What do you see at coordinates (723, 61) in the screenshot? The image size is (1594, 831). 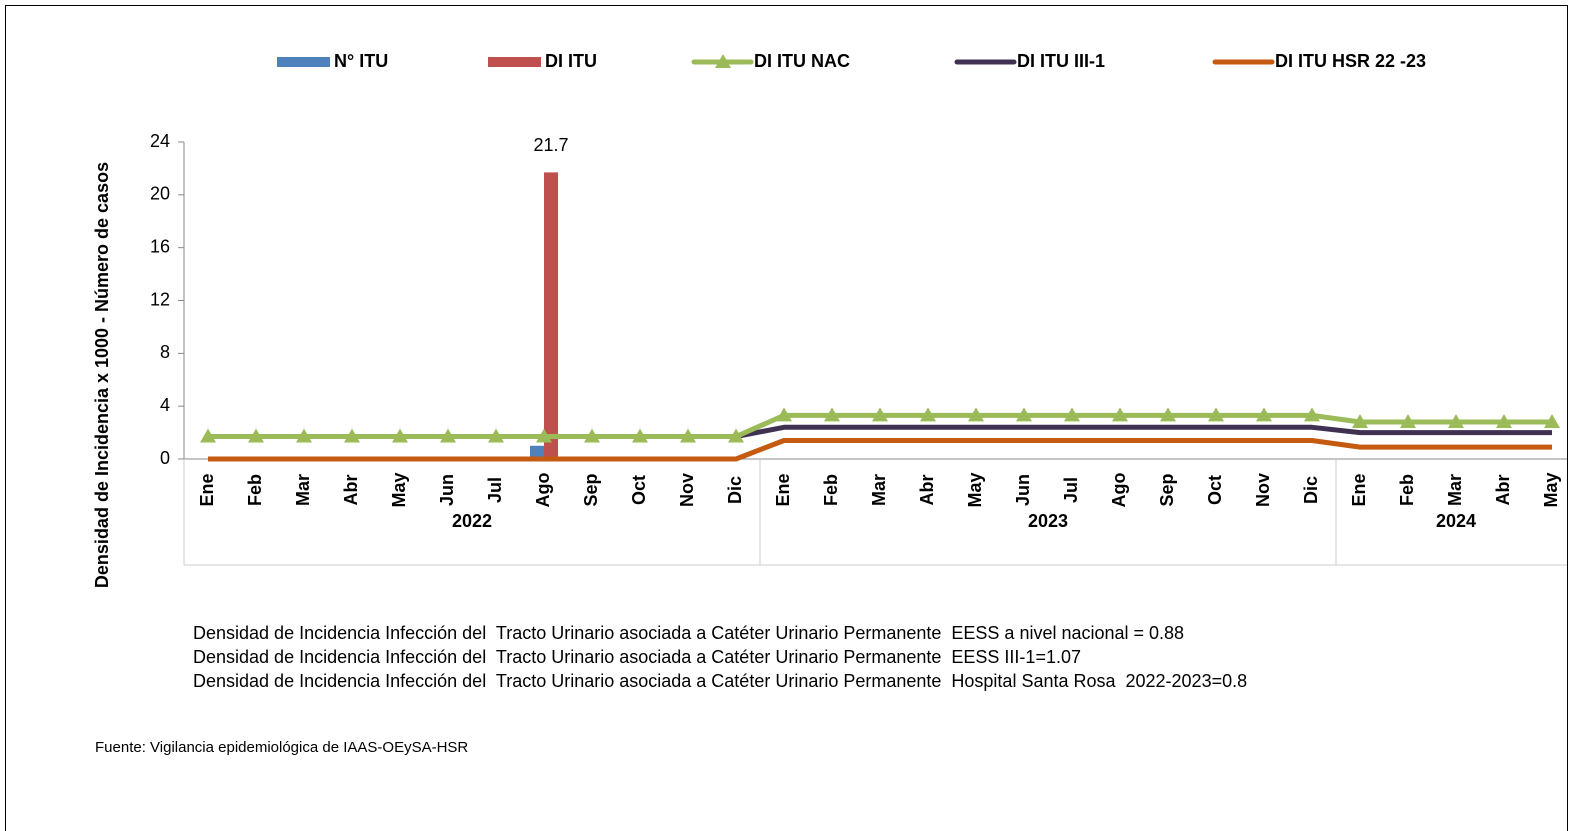 I see `legend-marker` at bounding box center [723, 61].